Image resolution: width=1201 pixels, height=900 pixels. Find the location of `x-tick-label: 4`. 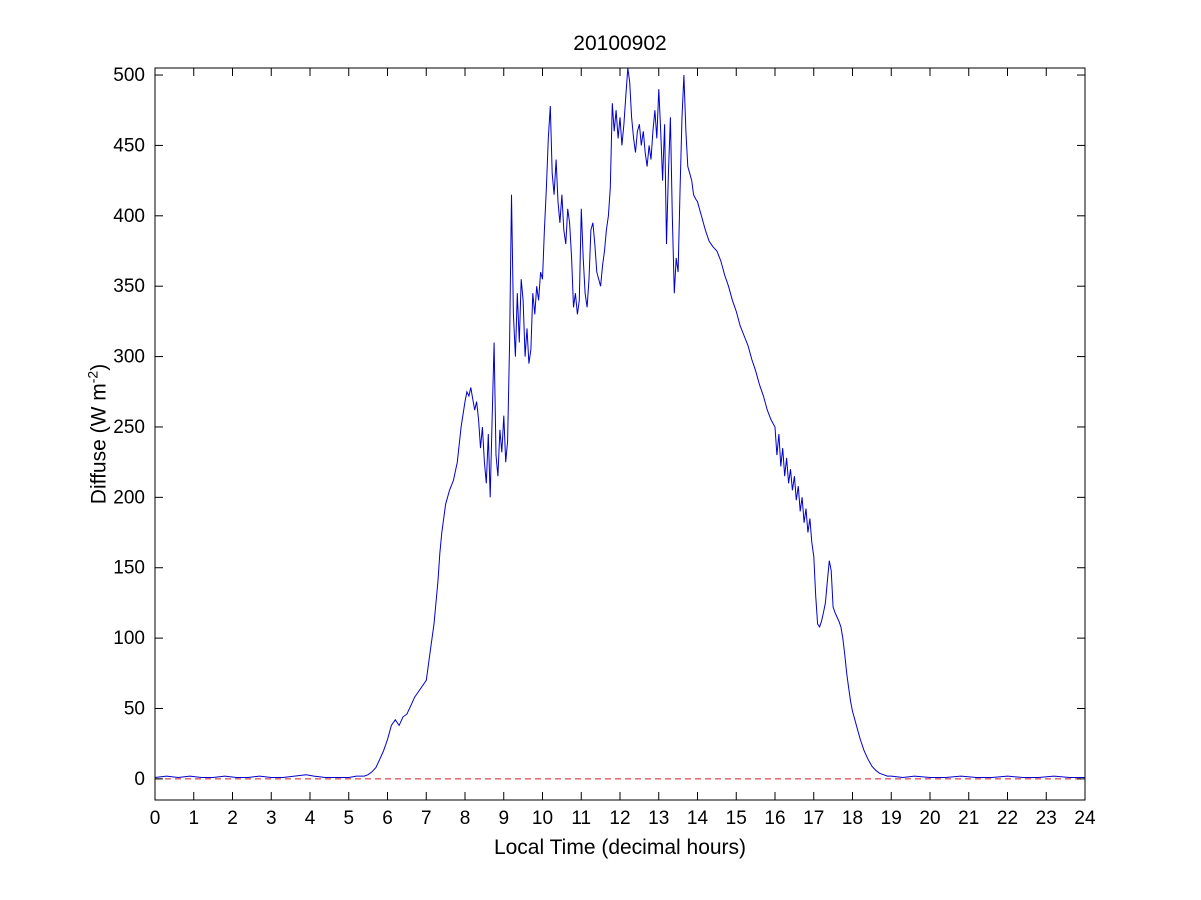

x-tick-label: 4 is located at coordinates (310, 818).